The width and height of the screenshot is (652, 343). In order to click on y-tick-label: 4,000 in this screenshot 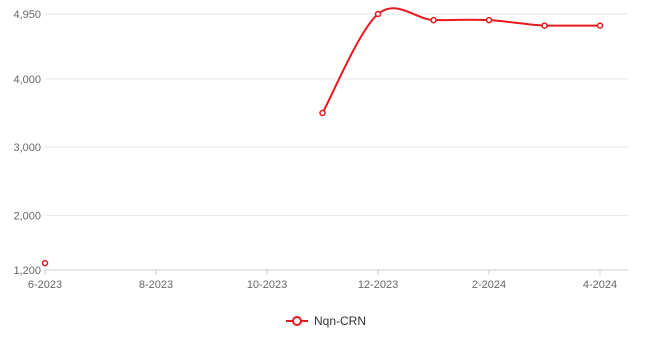, I will do `click(27, 80)`.